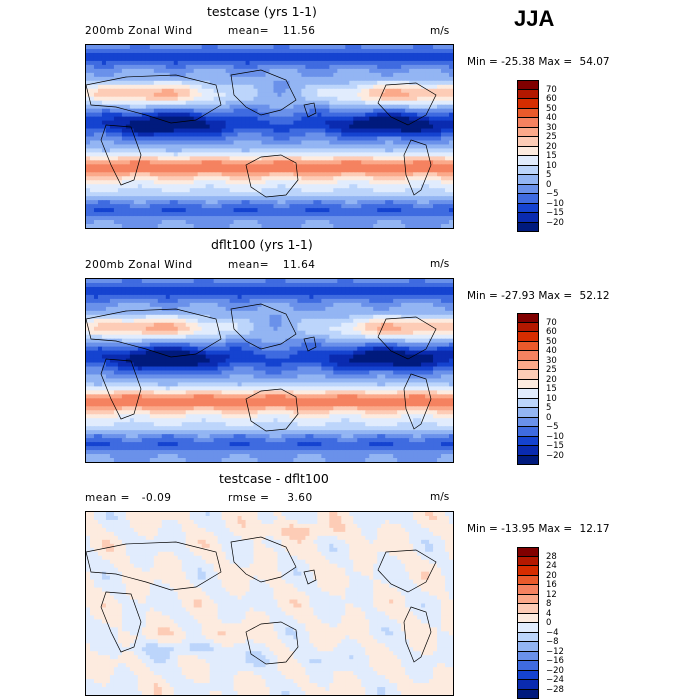 Image resolution: width=700 pixels, height=700 pixels. Describe the element at coordinates (528, 85) in the screenshot. I see `colorbar-swatch` at that location.